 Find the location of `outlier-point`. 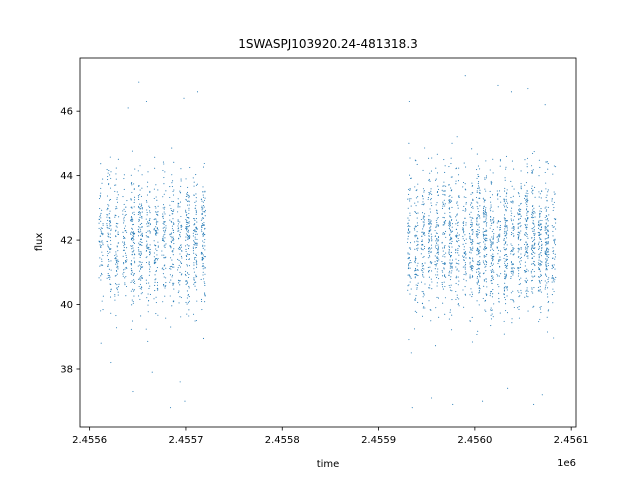

outlier-point is located at coordinates (431, 398).